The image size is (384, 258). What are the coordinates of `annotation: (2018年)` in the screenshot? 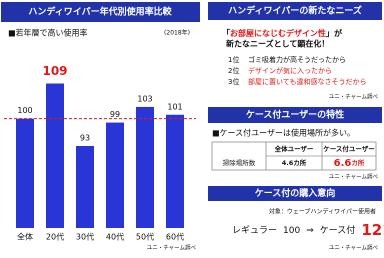 It's located at (177, 33).